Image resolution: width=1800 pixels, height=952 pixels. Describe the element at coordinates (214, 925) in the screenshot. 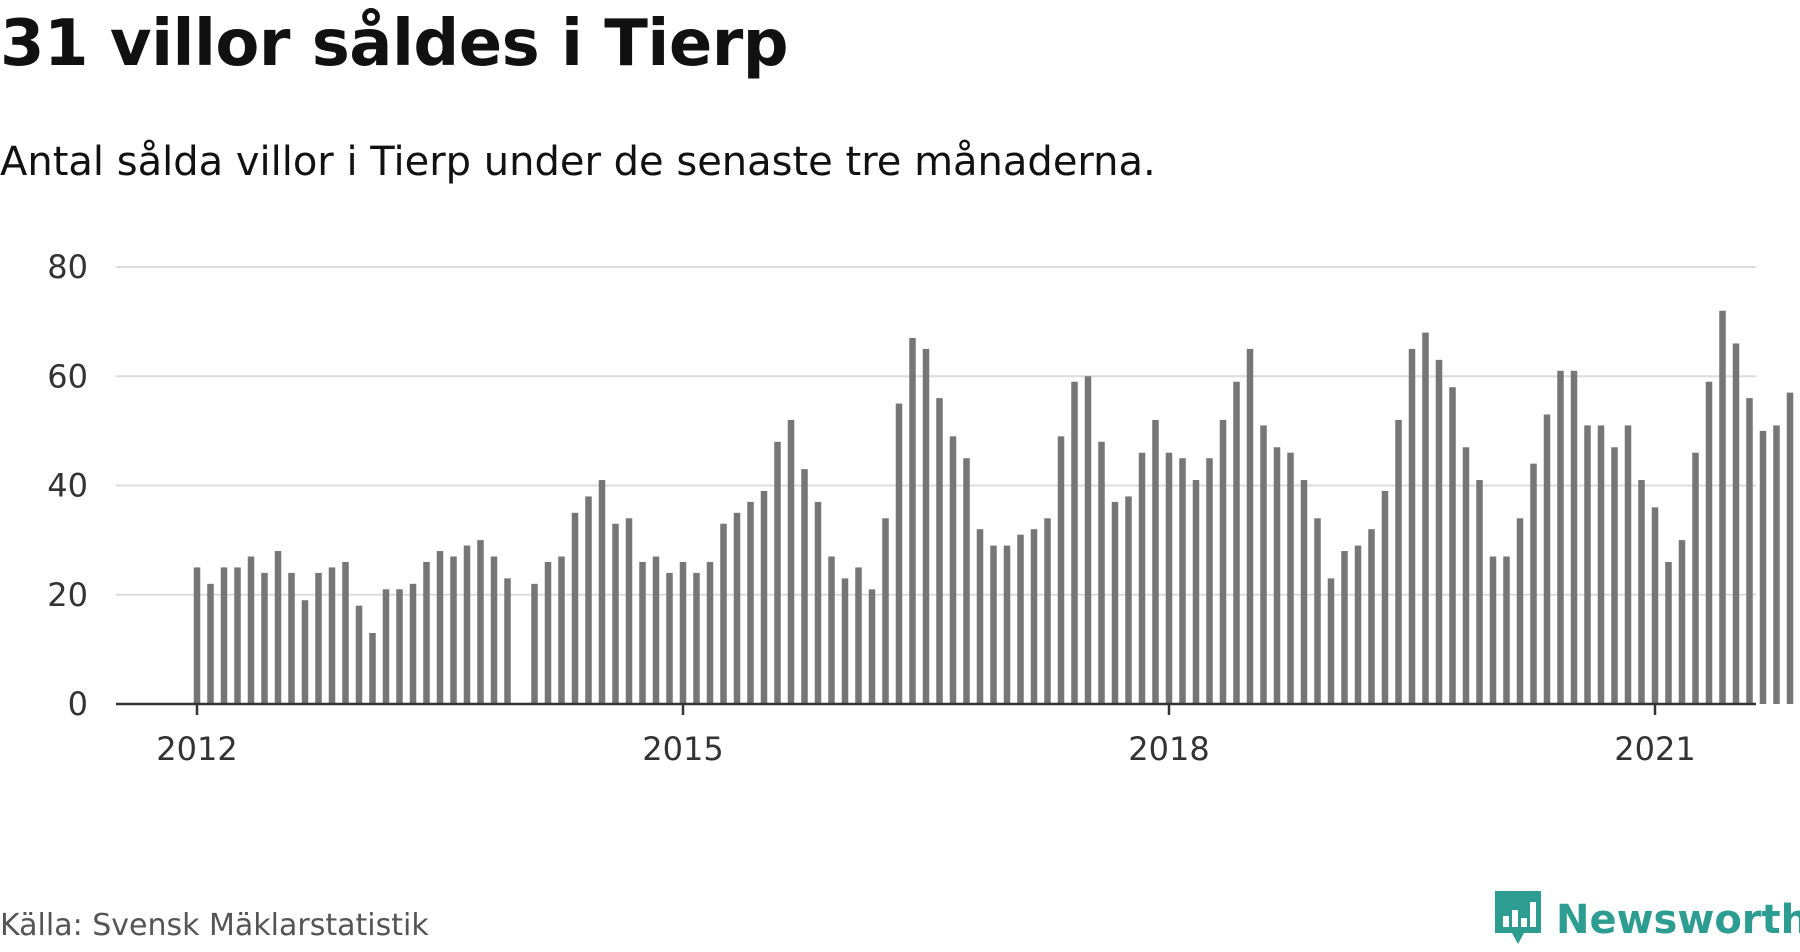

I see `source-note: Källa: Svensk Mäklarstatistik` at that location.